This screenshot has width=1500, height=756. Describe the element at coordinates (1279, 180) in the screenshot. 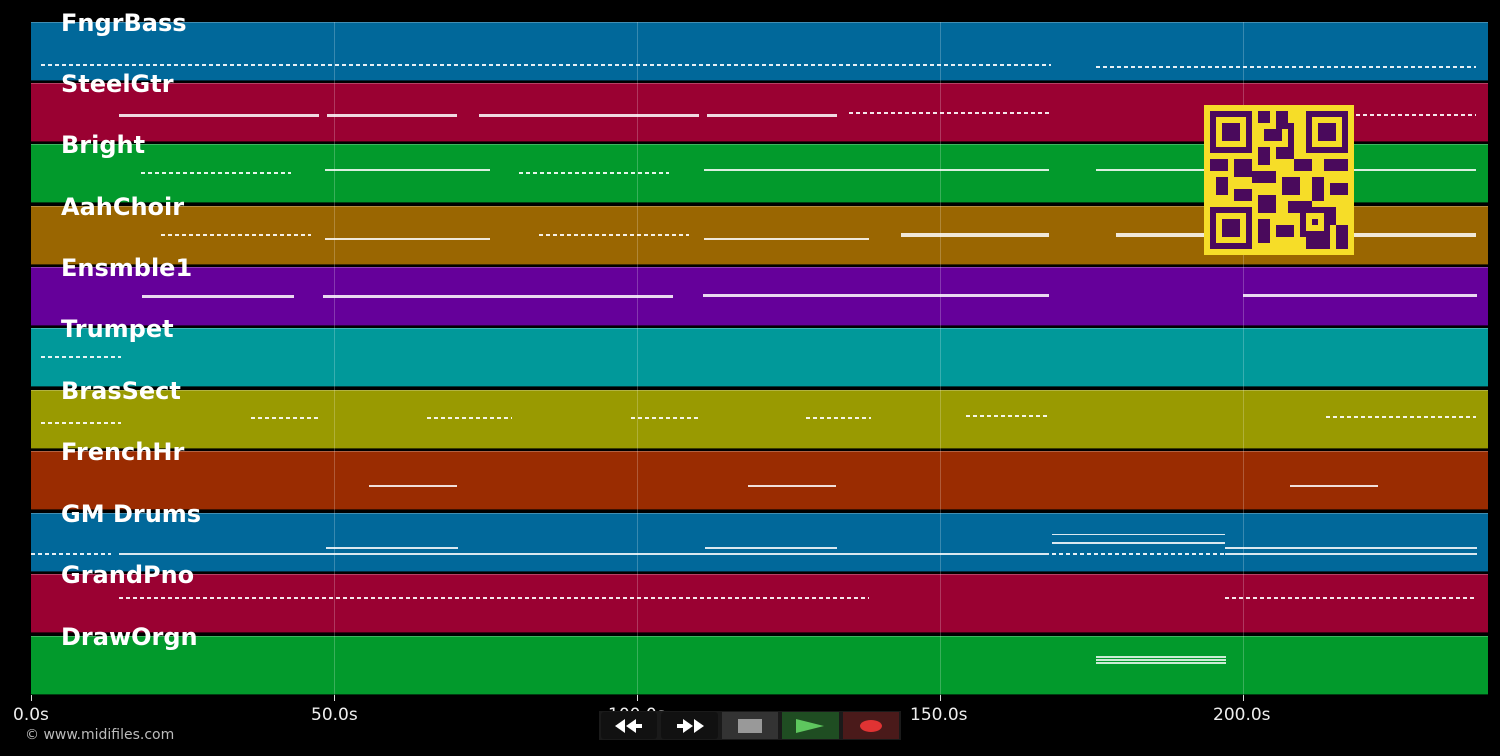

I see `qr-code` at that location.